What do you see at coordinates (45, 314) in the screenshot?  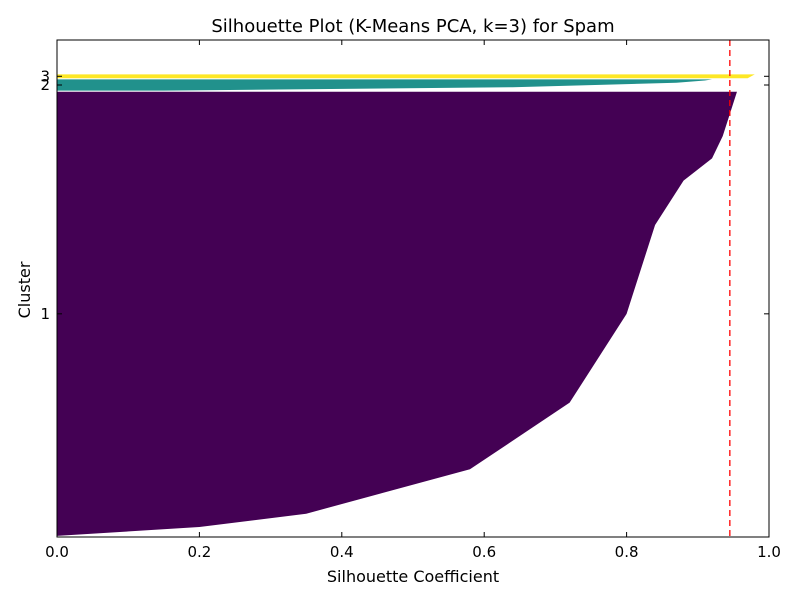 I see `y-tick-label-cluster-1: 1` at bounding box center [45, 314].